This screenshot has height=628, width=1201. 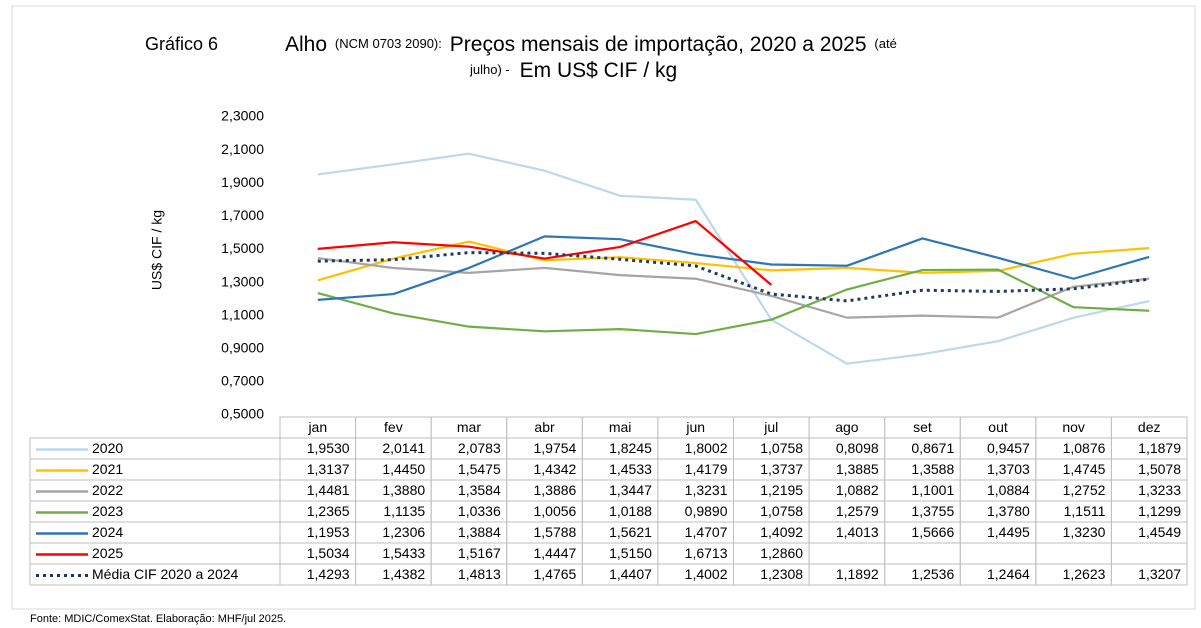 I want to click on legend-label: 2021, so click(x=107, y=469).